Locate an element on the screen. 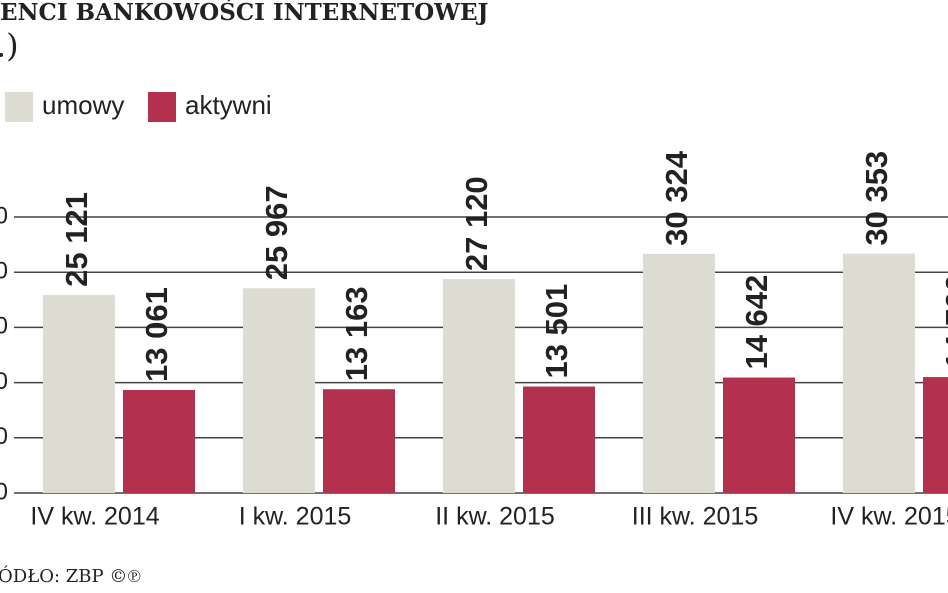  value-label: 13 163 is located at coordinates (356, 333).